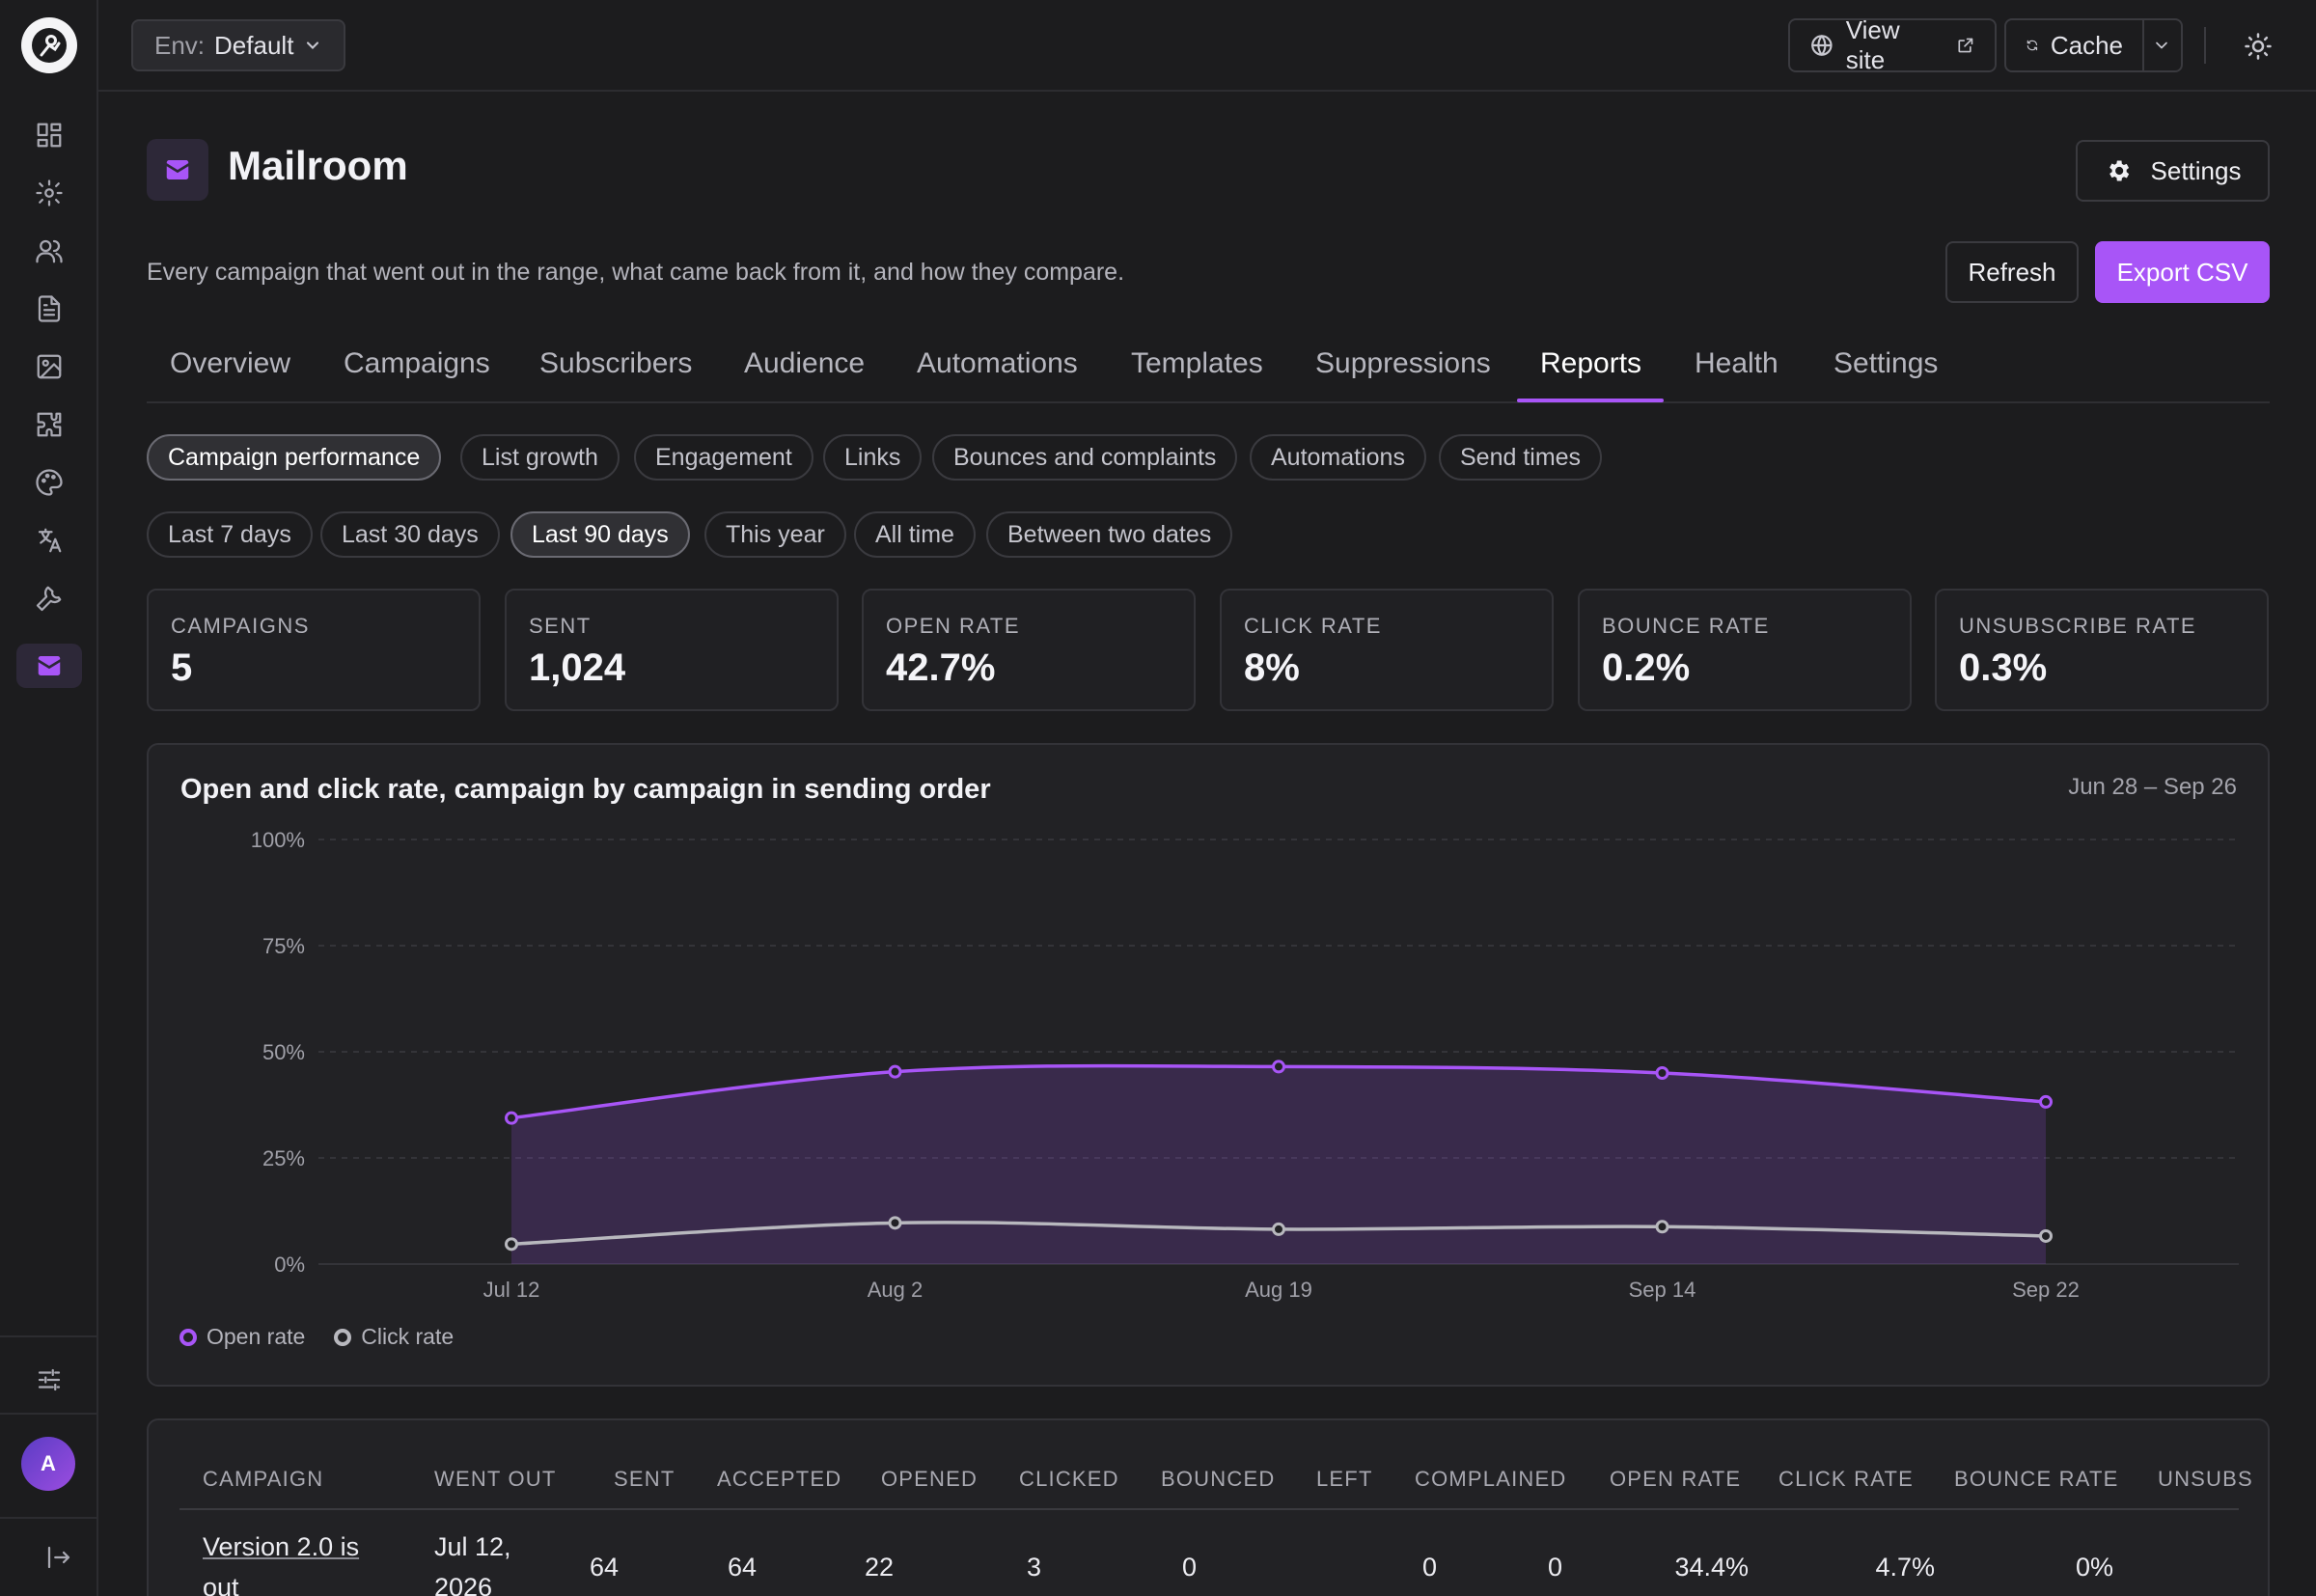  I want to click on sliders-icon, so click(49, 1380).